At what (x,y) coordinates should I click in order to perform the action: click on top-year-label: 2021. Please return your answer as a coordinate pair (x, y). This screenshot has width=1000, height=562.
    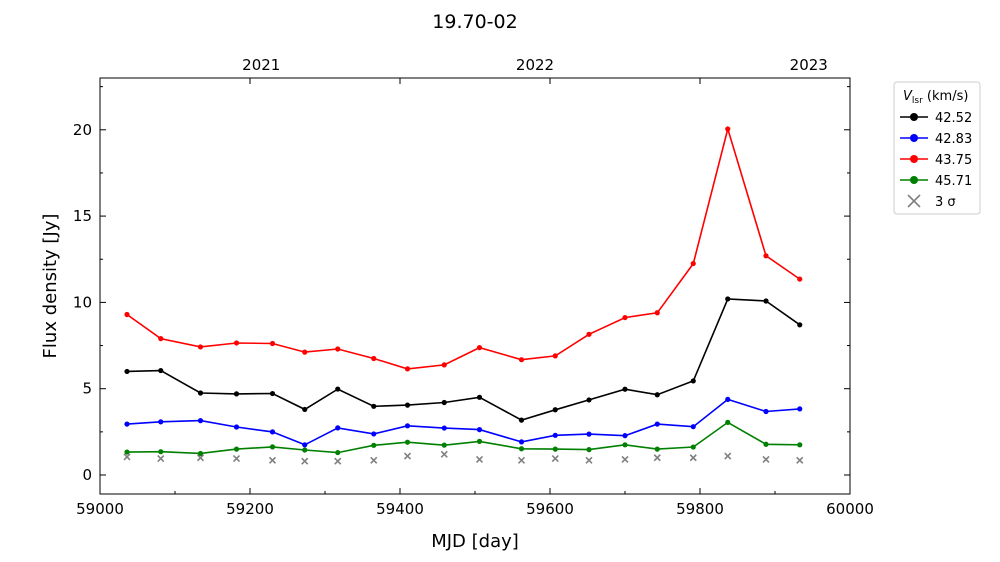
    Looking at the image, I should click on (261, 65).